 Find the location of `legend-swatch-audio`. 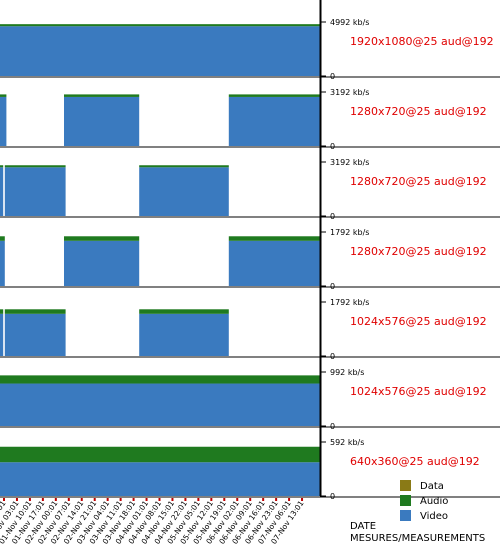

legend-swatch-audio is located at coordinates (405, 500).